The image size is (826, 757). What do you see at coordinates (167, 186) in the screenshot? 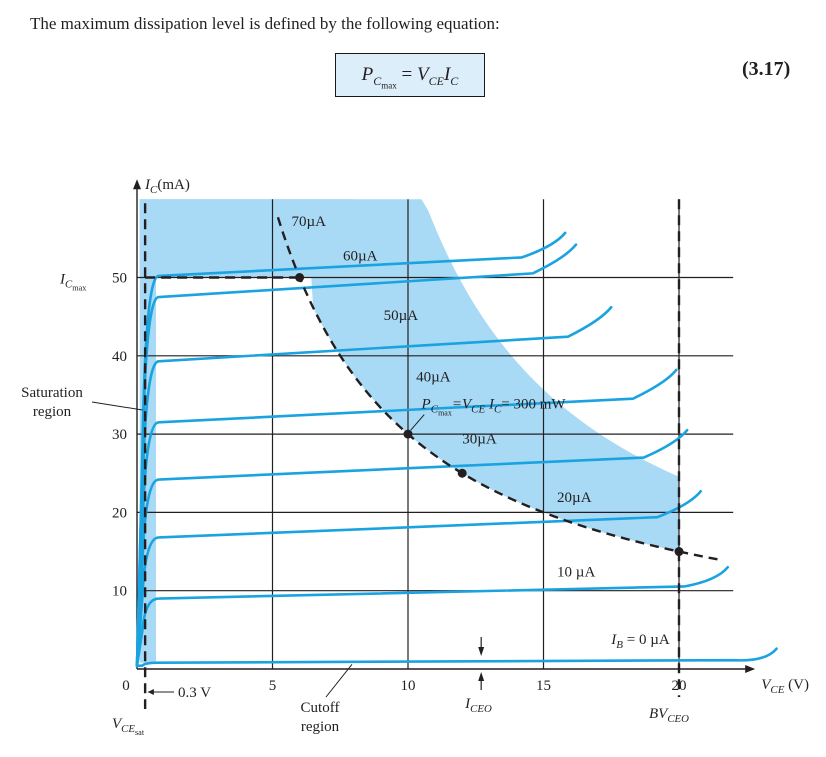
I see `y-axis-label: IC(mA)` at bounding box center [167, 186].